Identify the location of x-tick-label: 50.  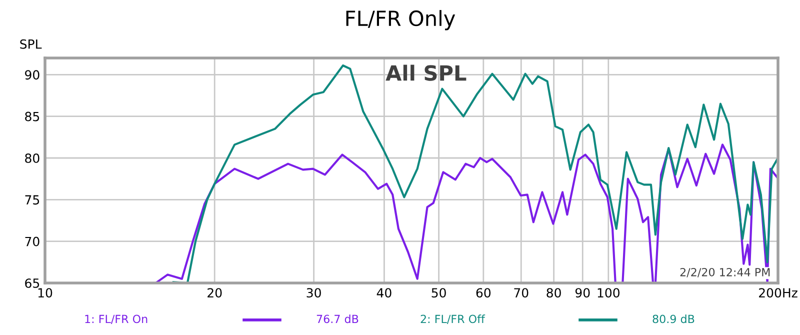
(439, 293).